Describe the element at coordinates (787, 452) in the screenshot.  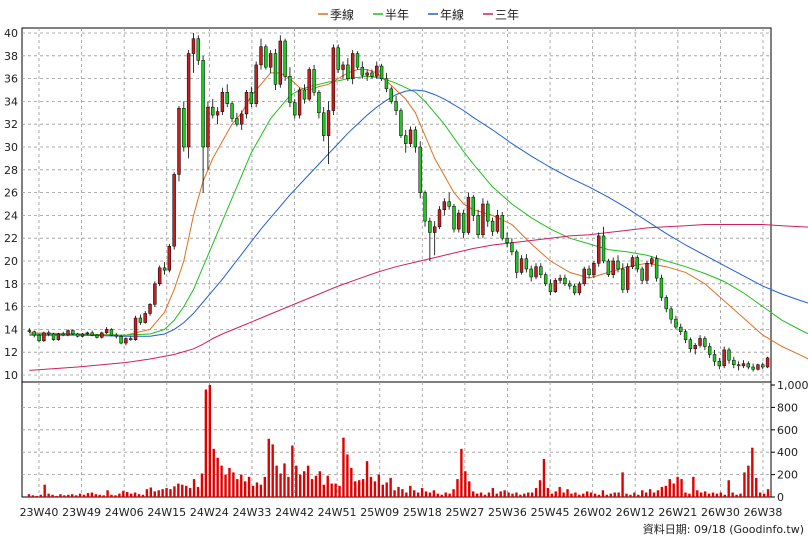
I see `volume-tick-label: 400` at that location.